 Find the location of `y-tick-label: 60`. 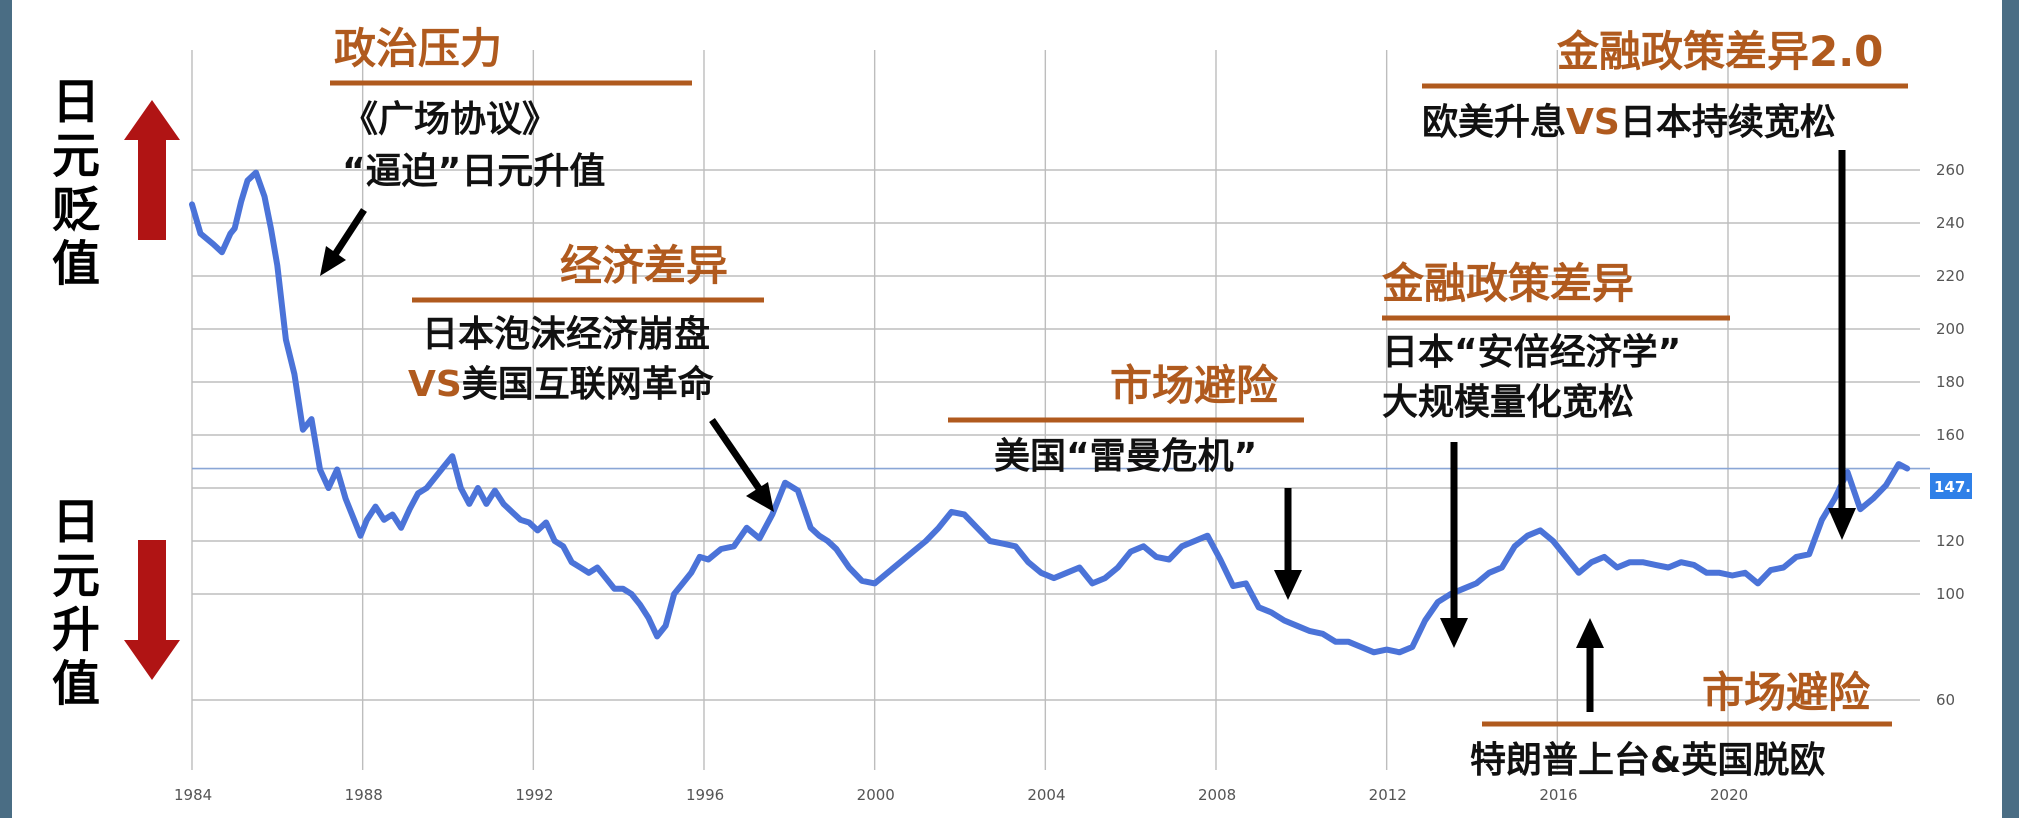

y-tick-label: 60 is located at coordinates (1945, 700).